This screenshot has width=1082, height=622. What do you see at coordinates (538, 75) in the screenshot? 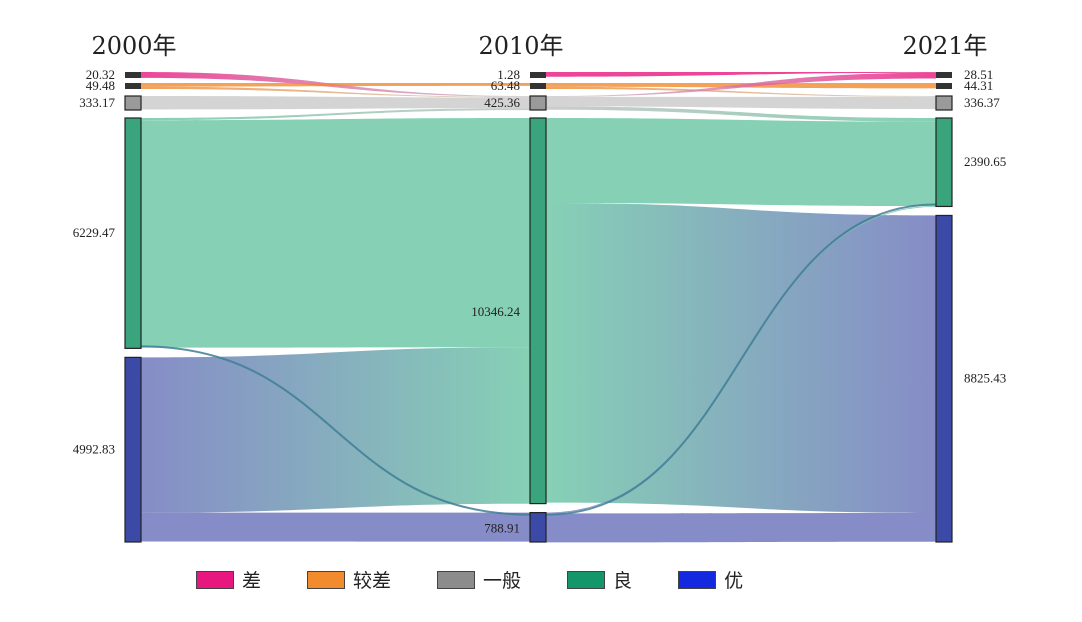
I see `node-1-差` at bounding box center [538, 75].